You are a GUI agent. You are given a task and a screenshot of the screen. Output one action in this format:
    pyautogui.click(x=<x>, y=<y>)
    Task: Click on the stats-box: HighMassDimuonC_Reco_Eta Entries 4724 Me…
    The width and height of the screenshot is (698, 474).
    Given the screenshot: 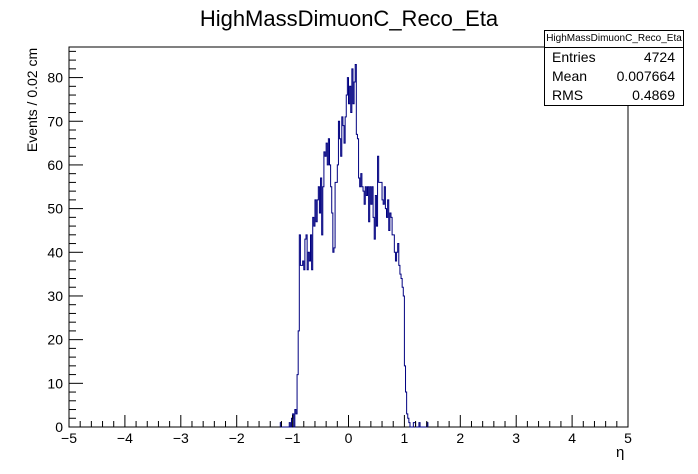 What is the action you would take?
    pyautogui.click(x=614, y=68)
    